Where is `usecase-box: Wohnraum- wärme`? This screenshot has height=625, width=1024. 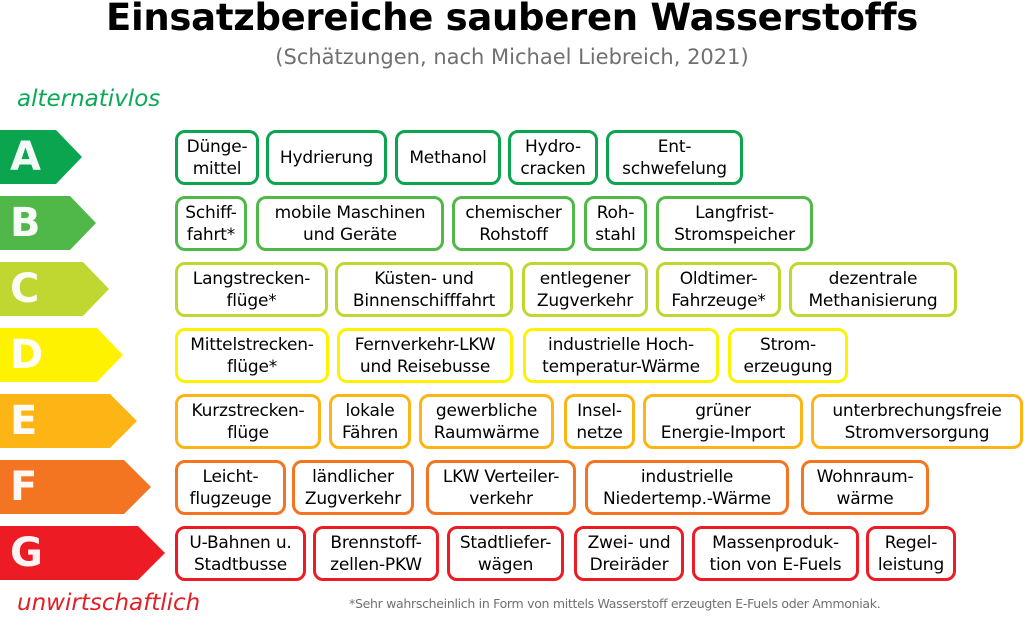 usecase-box: Wohnraum- wärme is located at coordinates (865, 487).